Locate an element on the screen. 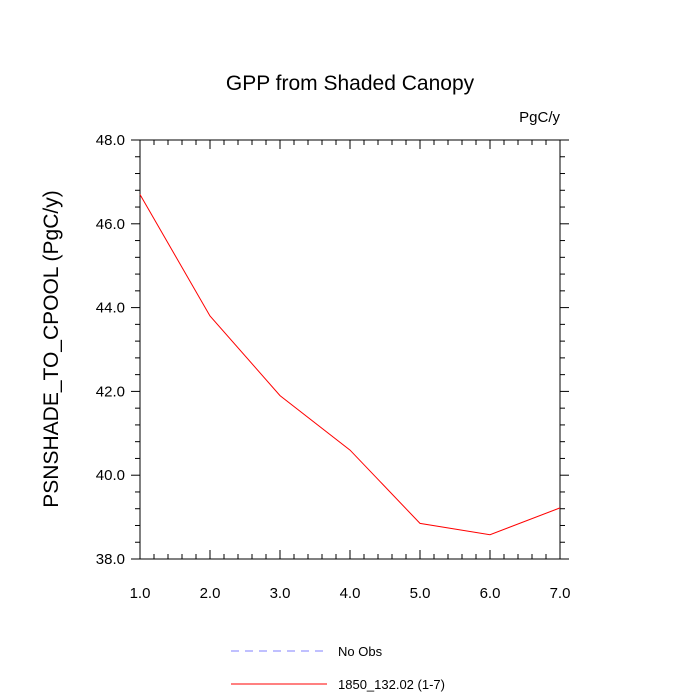 This screenshot has height=700, width=700. legend-label: 1850_132.02 (1-7) is located at coordinates (391, 684).